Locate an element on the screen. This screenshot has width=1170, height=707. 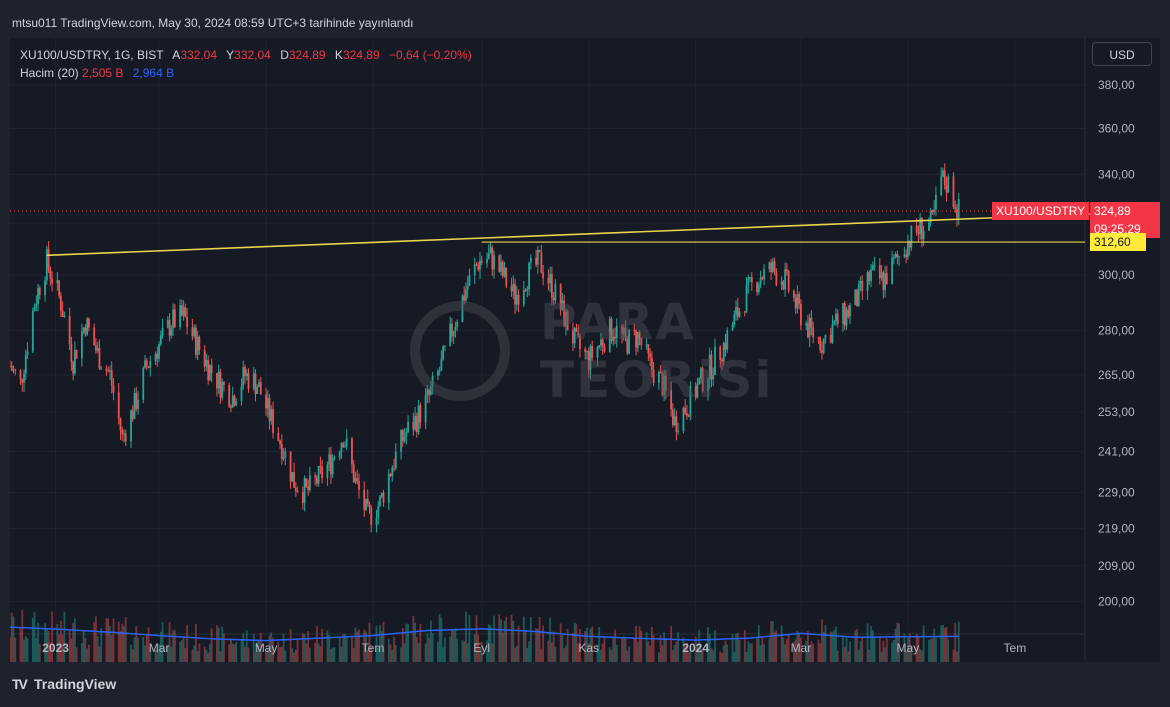
symbol-price-tag: XU100/USDTRY is located at coordinates (1041, 211).